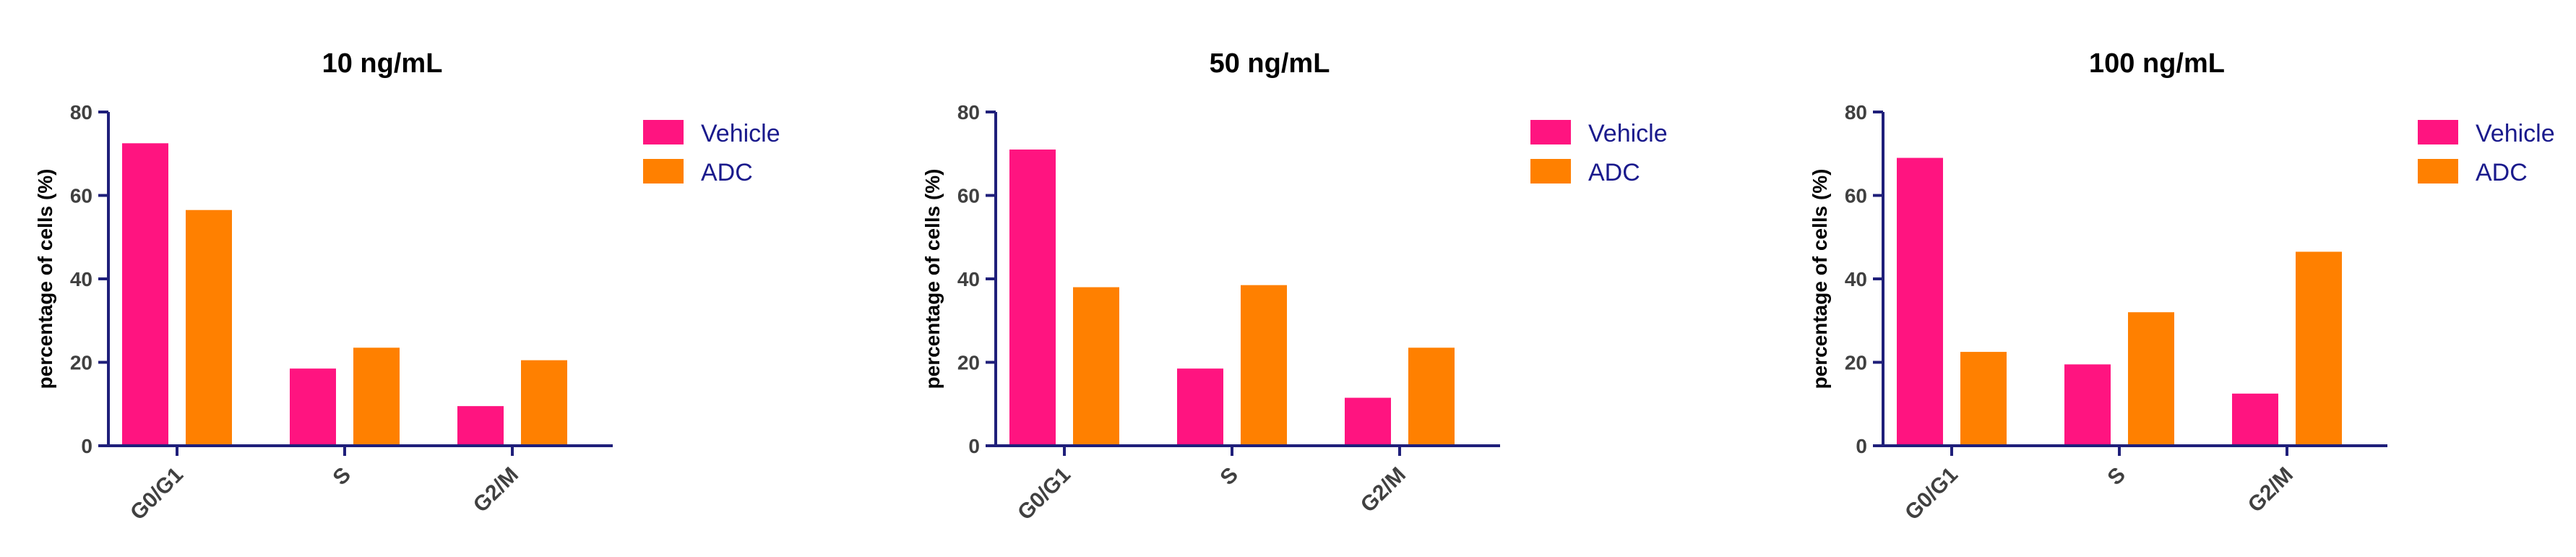  Describe the element at coordinates (2157, 63) in the screenshot. I see `chart-title: 100 ng/mL` at that location.